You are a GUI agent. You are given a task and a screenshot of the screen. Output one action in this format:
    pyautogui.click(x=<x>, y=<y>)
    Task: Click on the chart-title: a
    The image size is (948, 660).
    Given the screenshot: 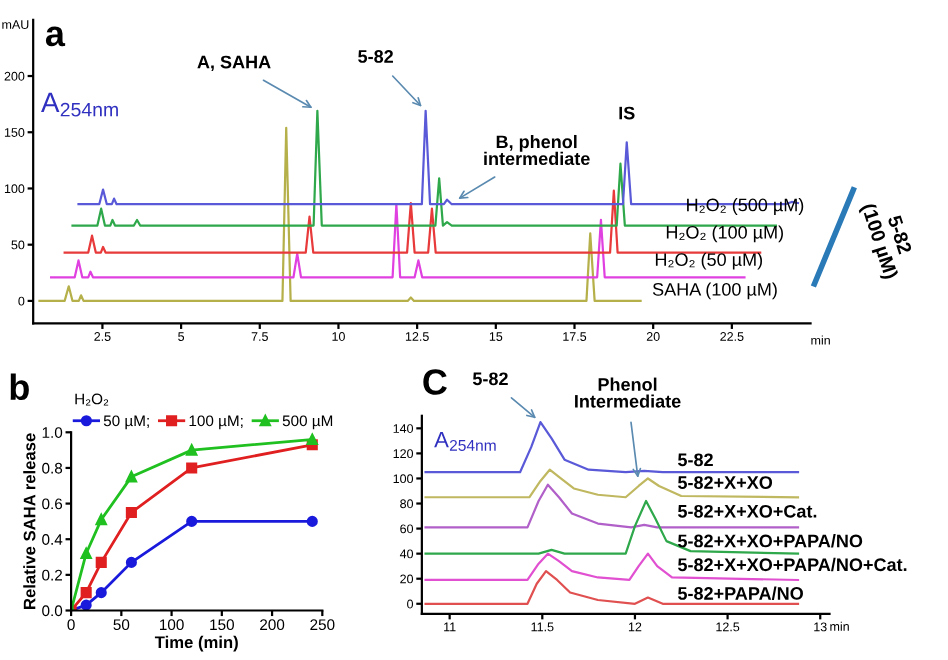 What is the action you would take?
    pyautogui.click(x=55, y=36)
    